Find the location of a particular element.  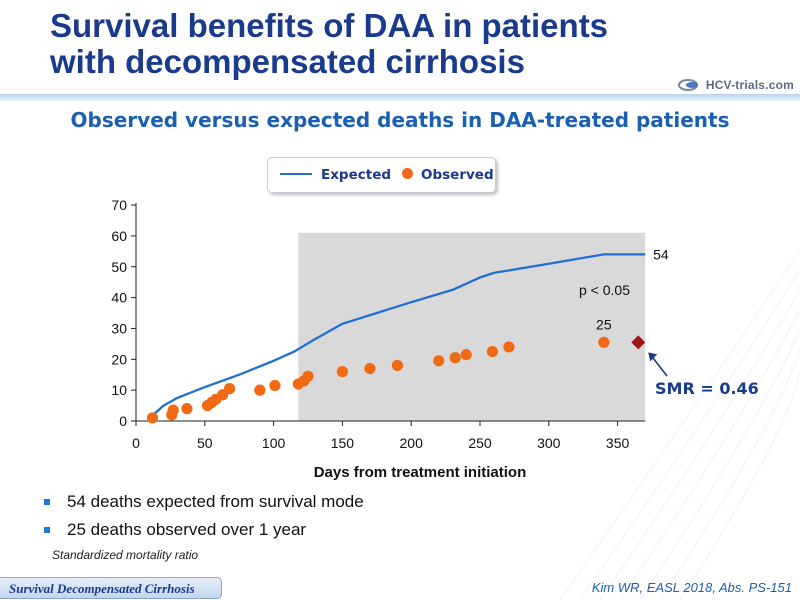

hcv-trials-logo: HCV-trials.com is located at coordinates (735, 85).